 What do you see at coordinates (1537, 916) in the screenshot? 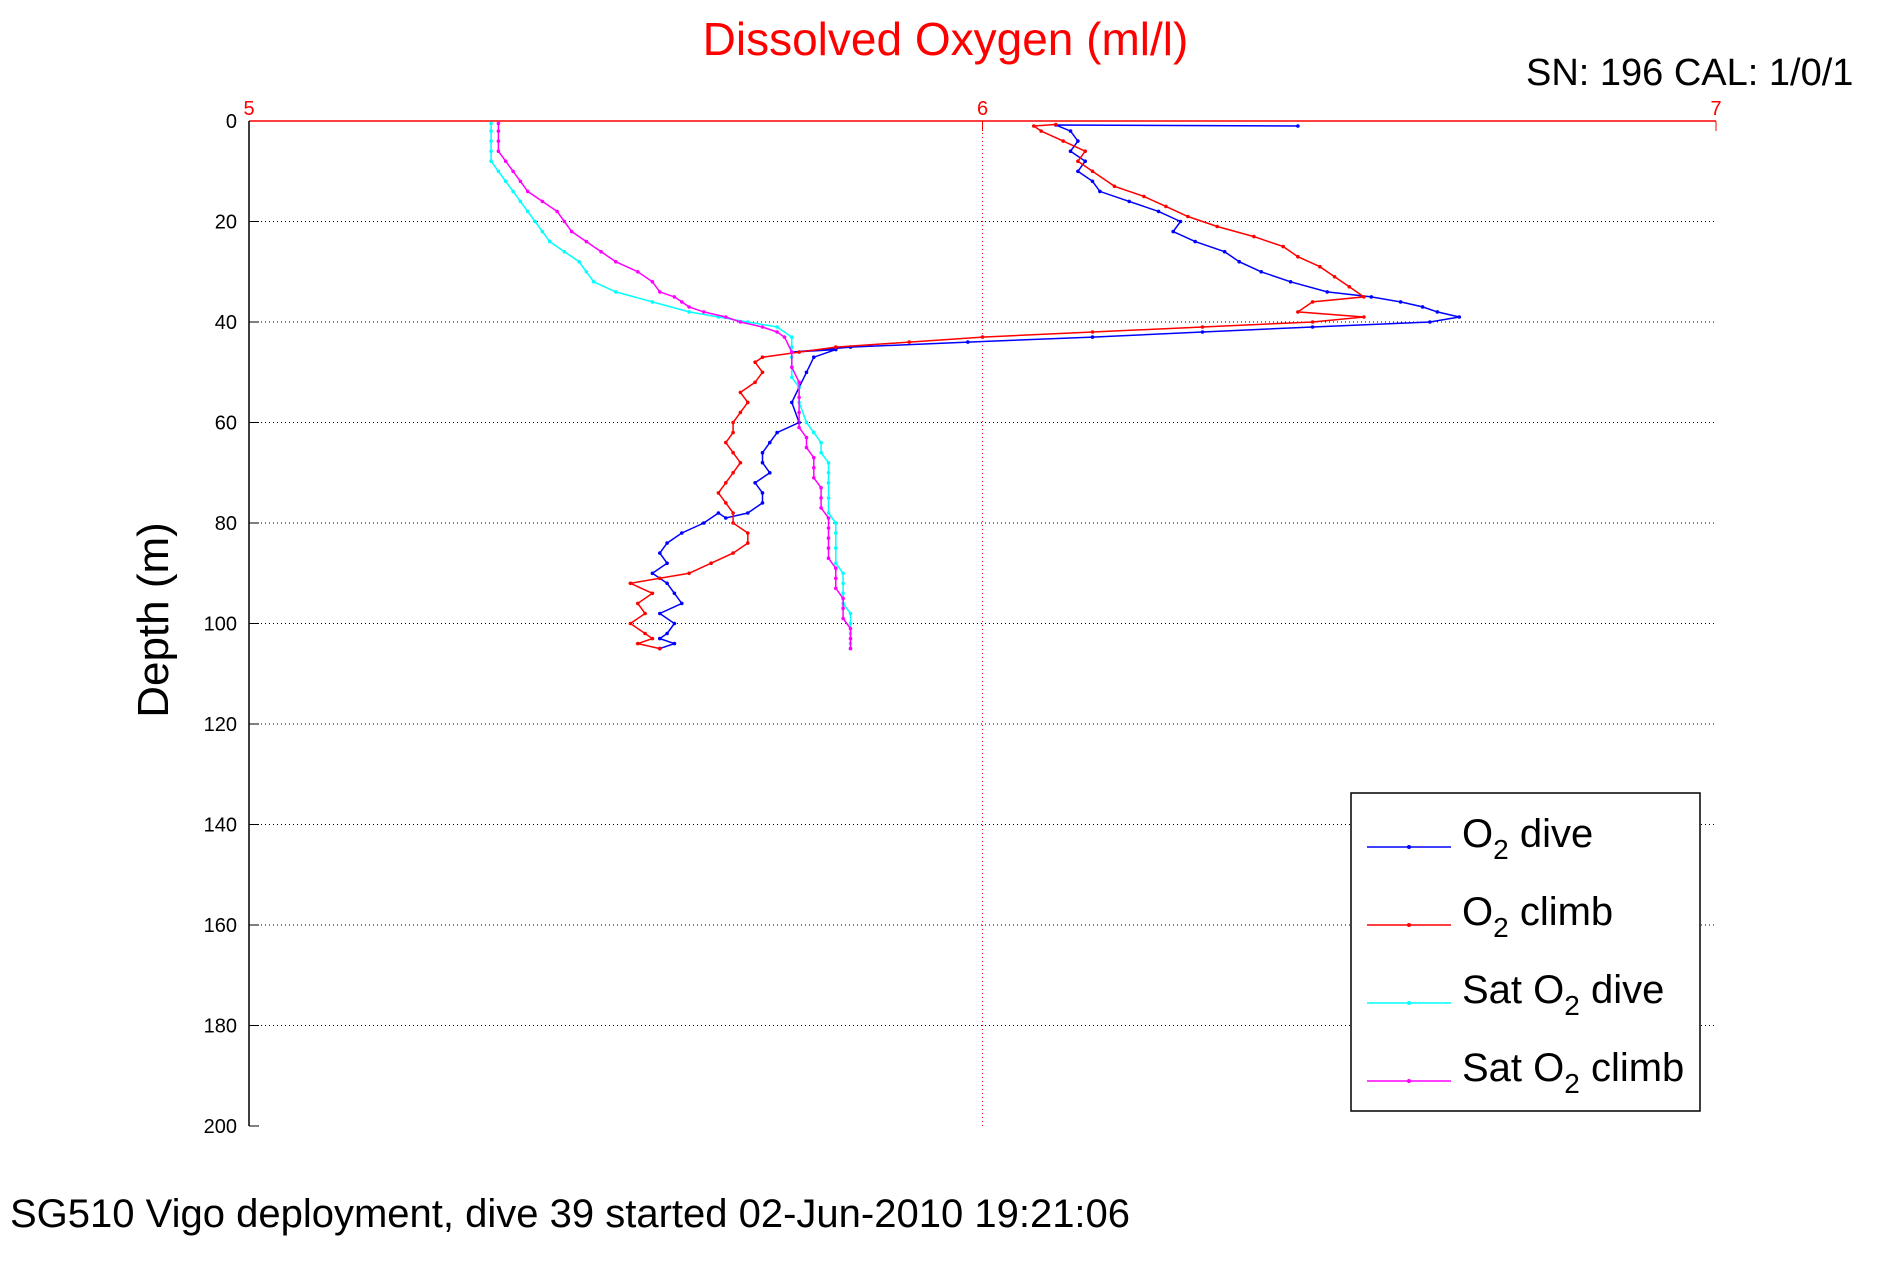
I see `legend-label: O2 climb` at bounding box center [1537, 916].